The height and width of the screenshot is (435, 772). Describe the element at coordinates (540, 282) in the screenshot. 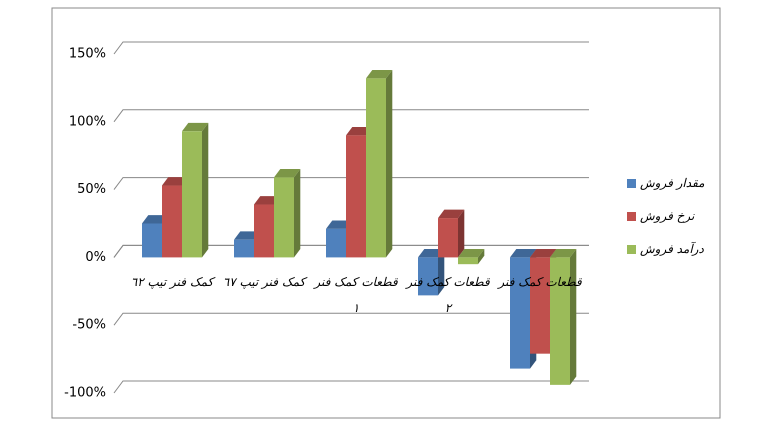

I see `x-tick-label: قطعات کمک فنر` at that location.